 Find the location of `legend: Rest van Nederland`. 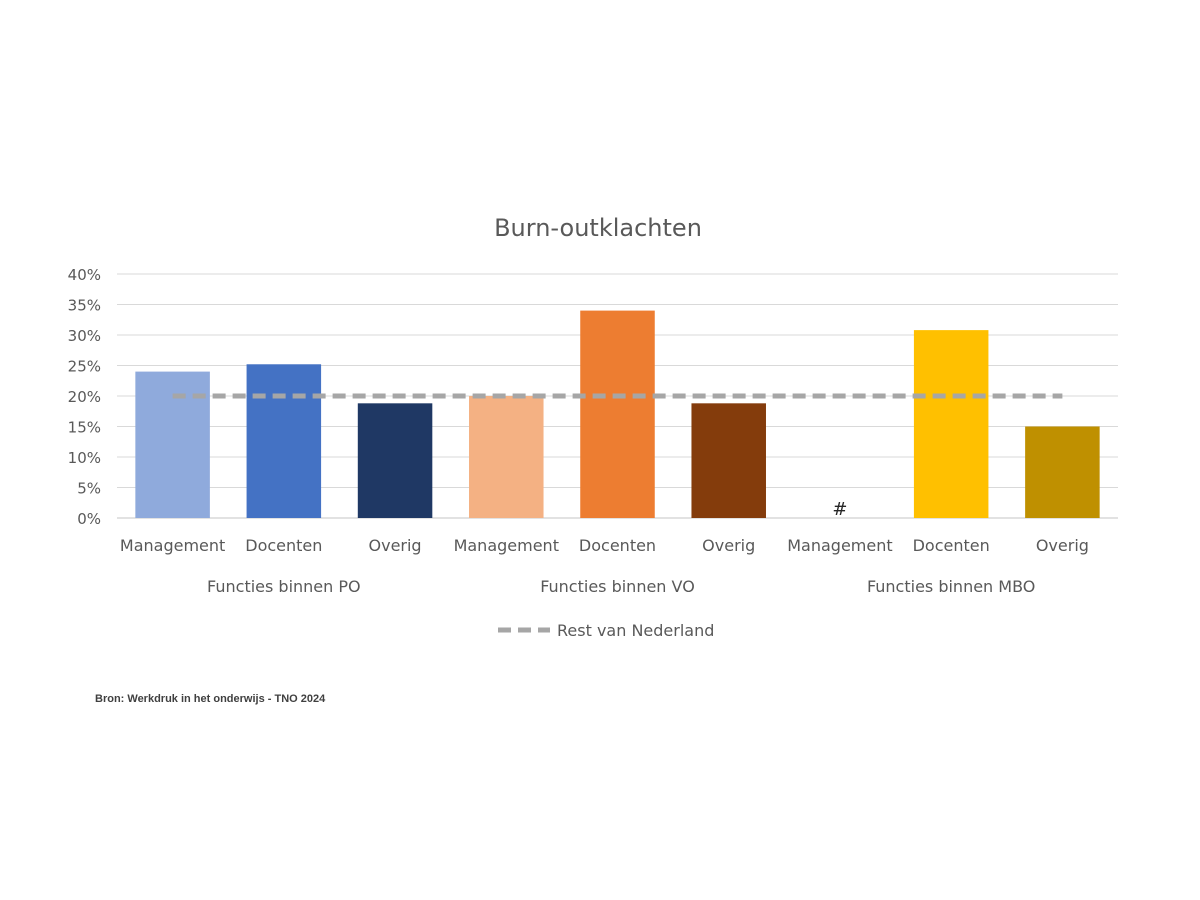

legend: Rest van Nederland is located at coordinates (606, 630).